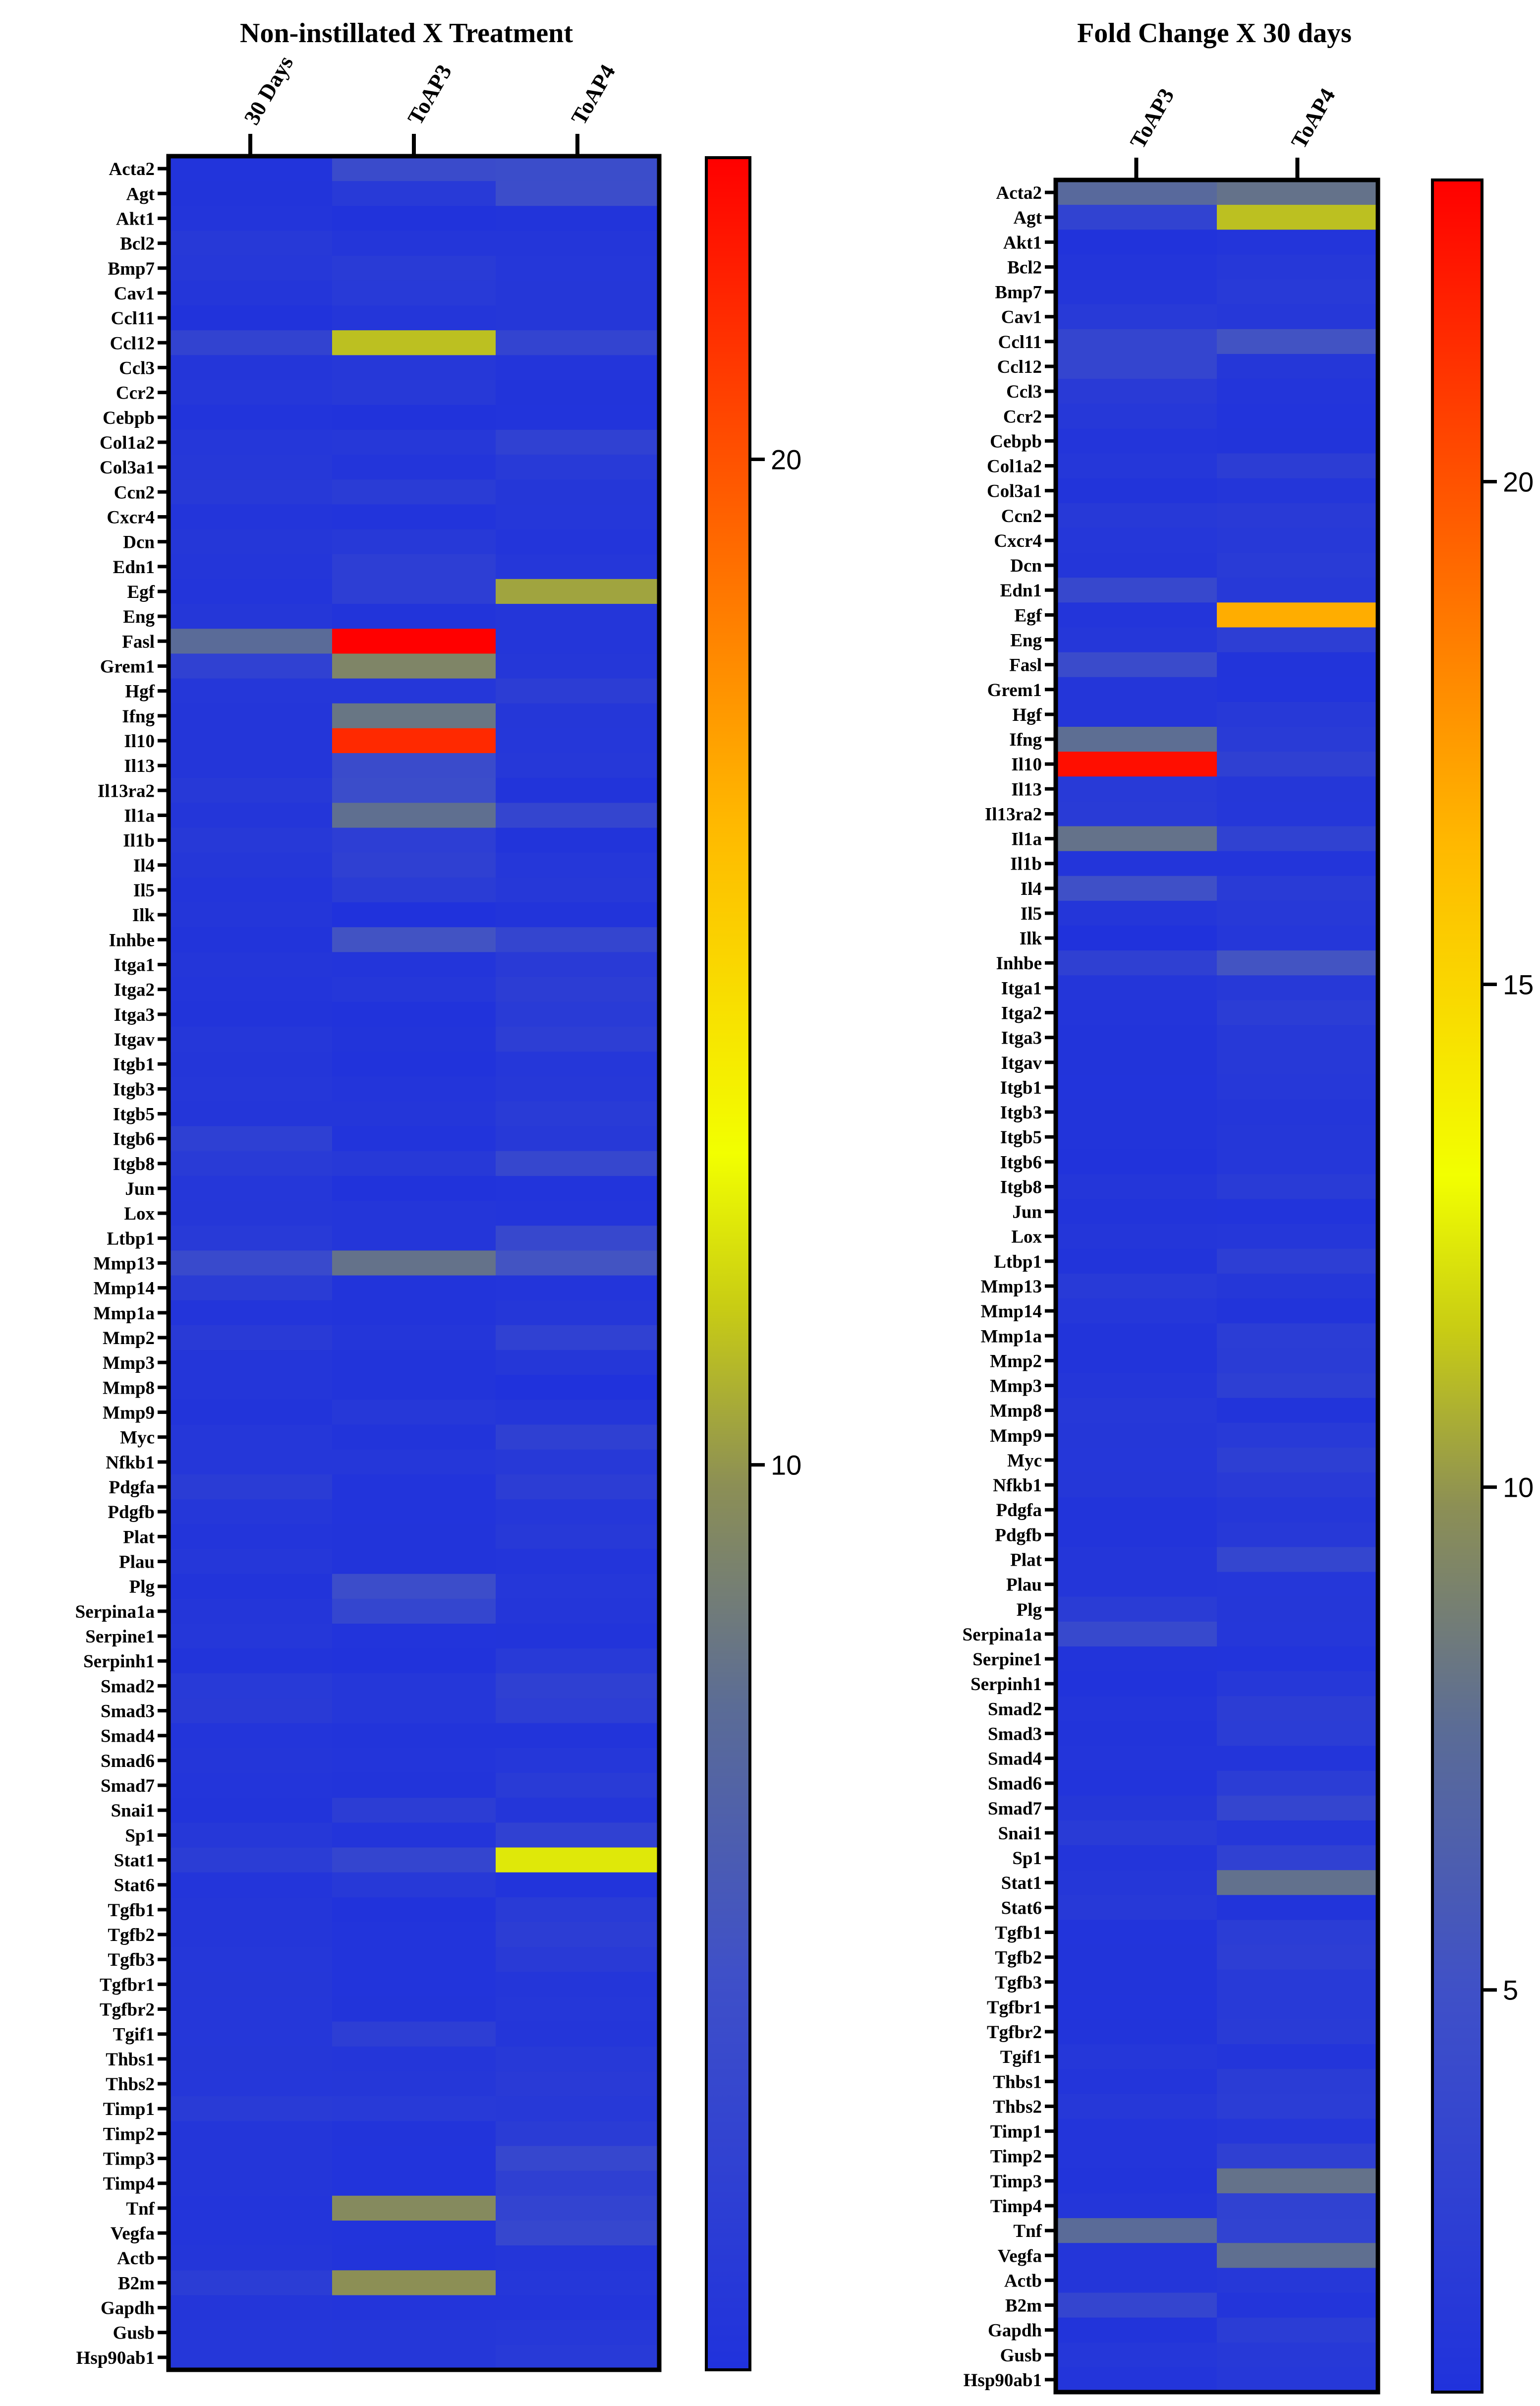 The width and height of the screenshot is (1540, 2406). Describe the element at coordinates (1026, 789) in the screenshot. I see `row-label: Il13` at that location.